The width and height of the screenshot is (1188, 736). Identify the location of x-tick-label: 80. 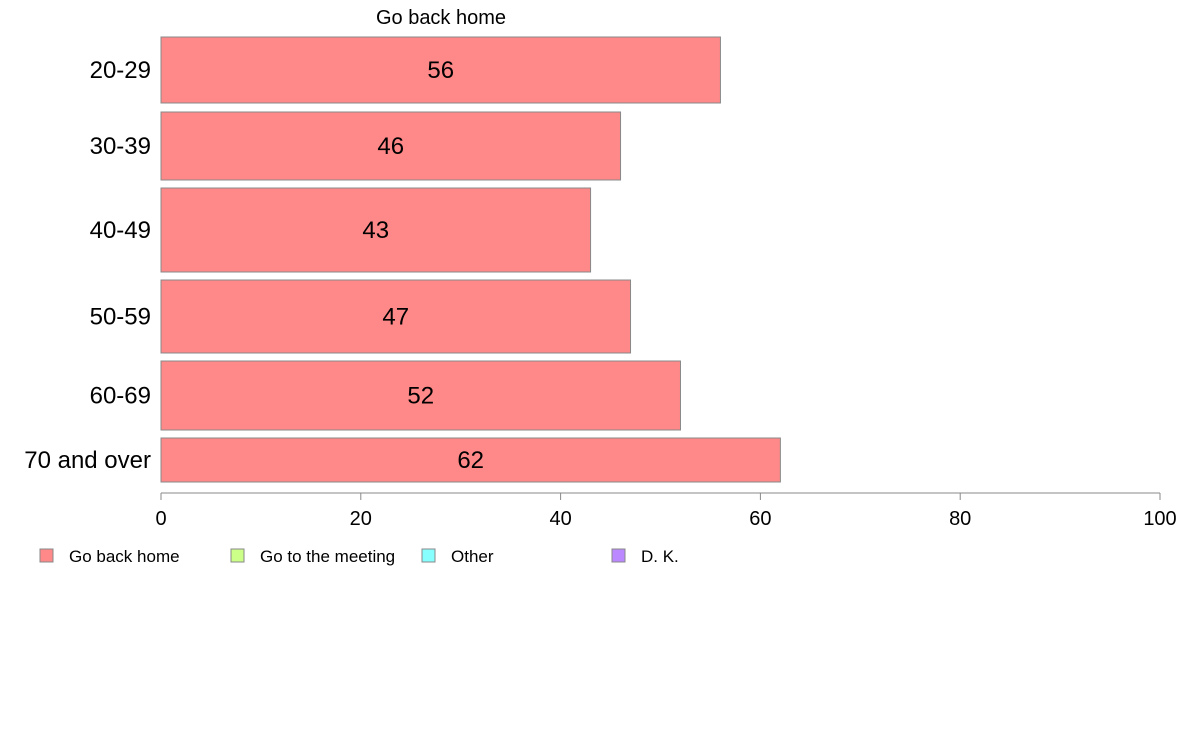
(960, 519).